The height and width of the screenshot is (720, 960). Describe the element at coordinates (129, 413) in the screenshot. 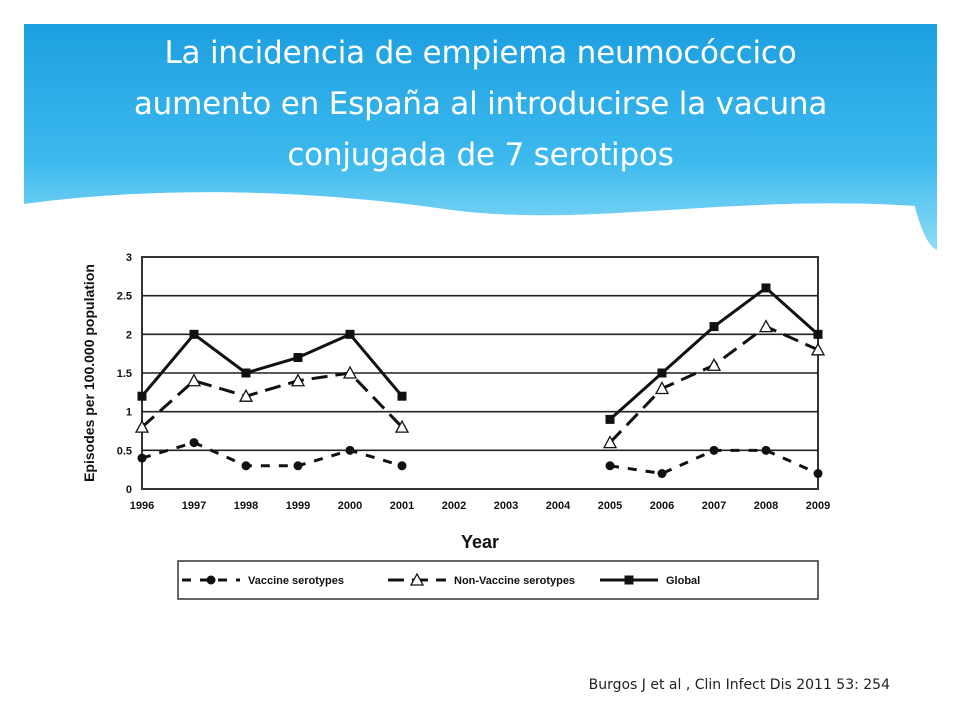

I see `y-tick-label: 1` at that location.